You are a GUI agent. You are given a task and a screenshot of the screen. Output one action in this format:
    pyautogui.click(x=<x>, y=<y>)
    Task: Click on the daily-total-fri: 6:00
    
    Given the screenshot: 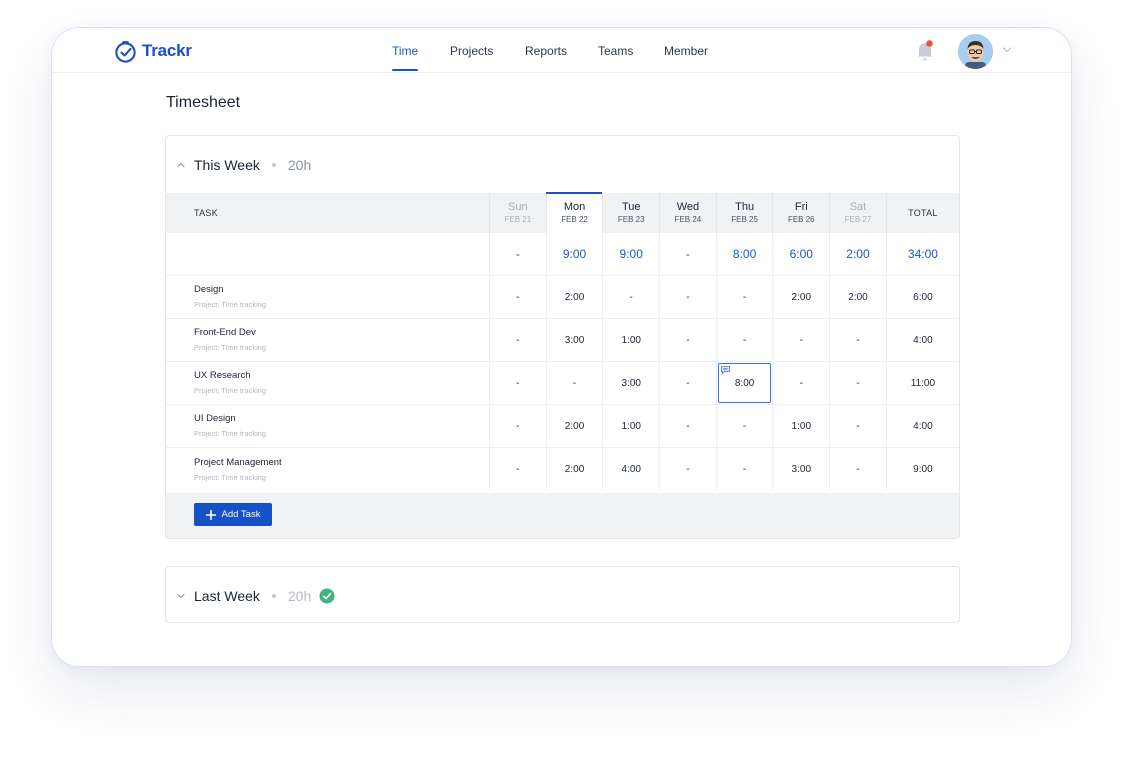 What is the action you would take?
    pyautogui.click(x=800, y=254)
    